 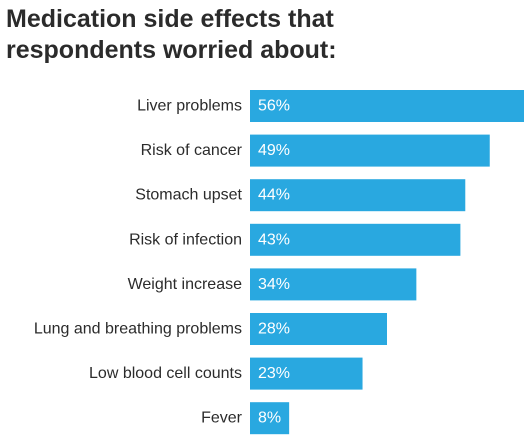 I want to click on category-label: Lung and breathing problems, so click(x=138, y=329).